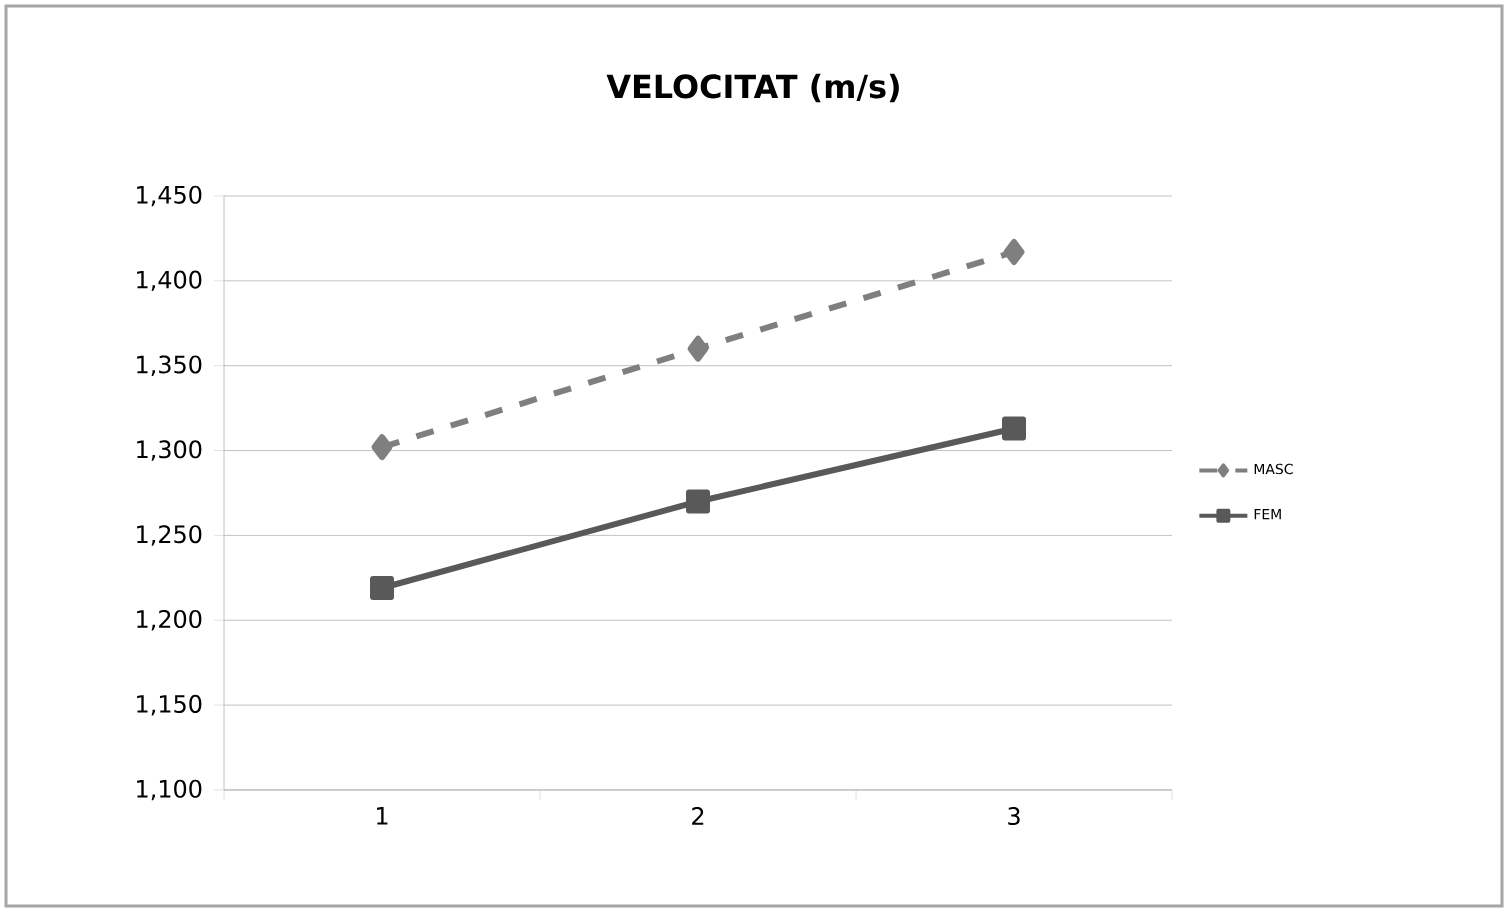 This screenshot has height=912, width=1508. I want to click on y-tick-label: 1,100, so click(169, 790).